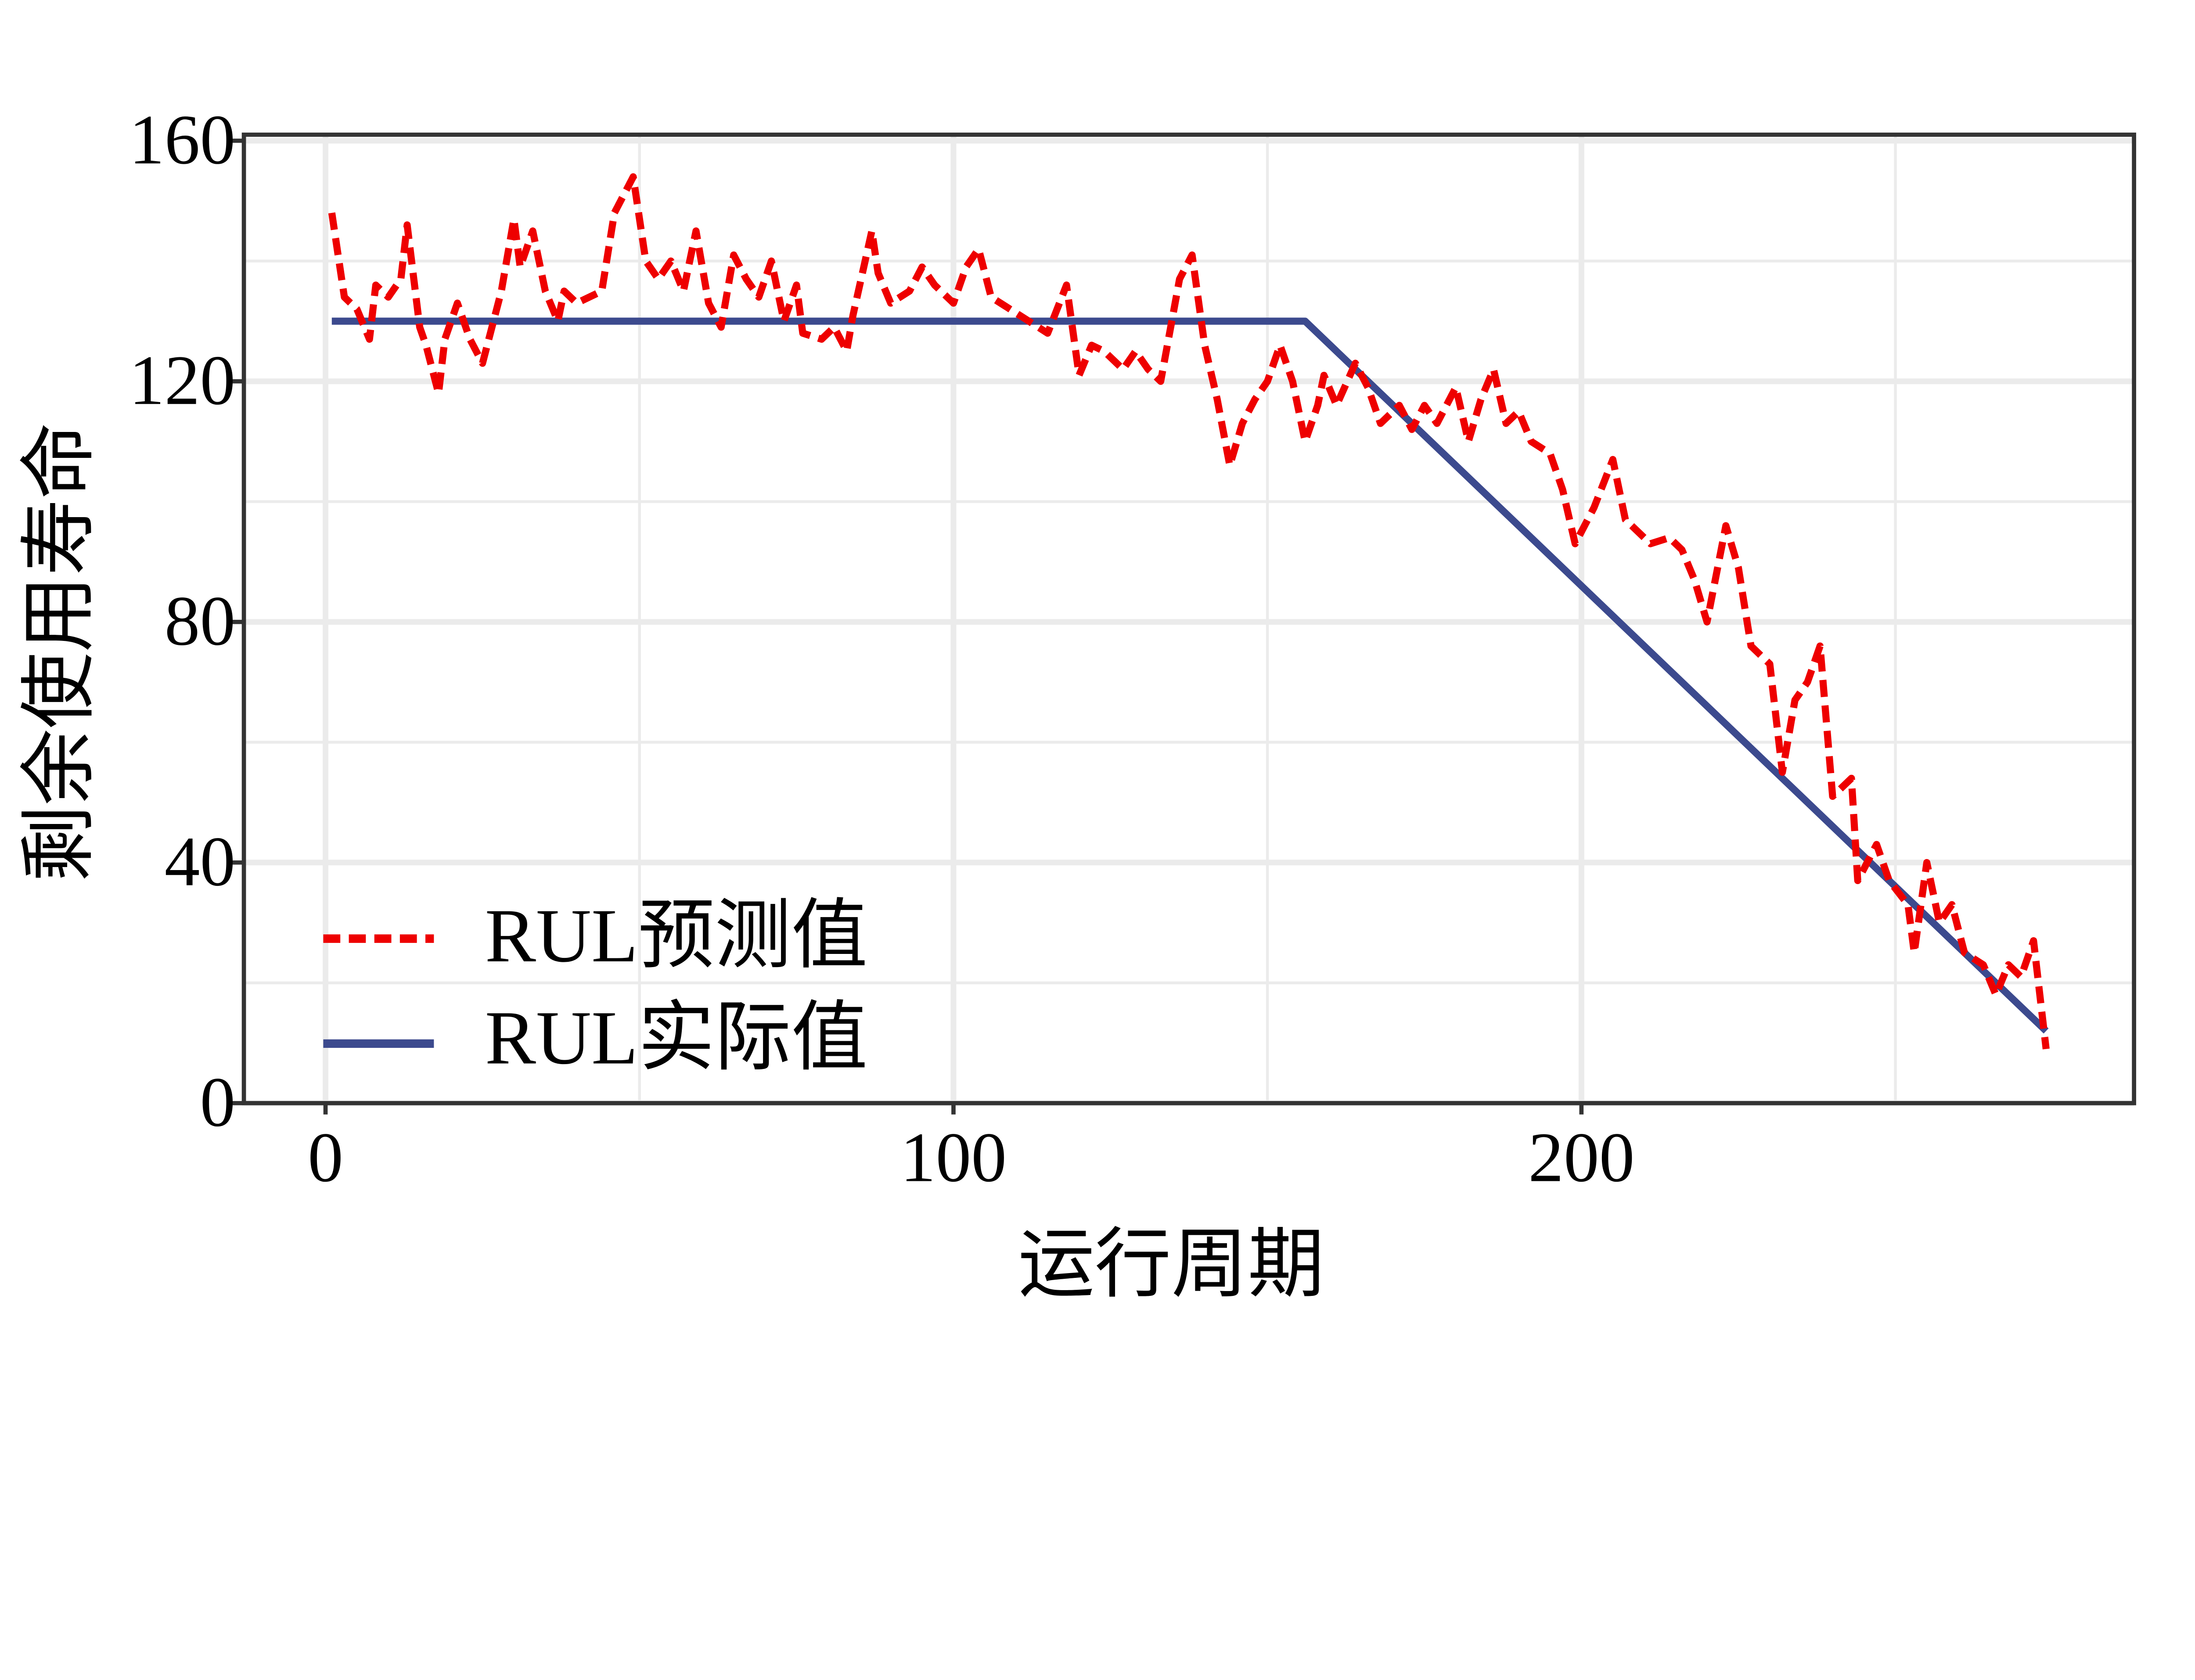 The image size is (2195, 1680). Describe the element at coordinates (676, 1037) in the screenshot. I see `legend-label-actual: RUL实际值` at that location.